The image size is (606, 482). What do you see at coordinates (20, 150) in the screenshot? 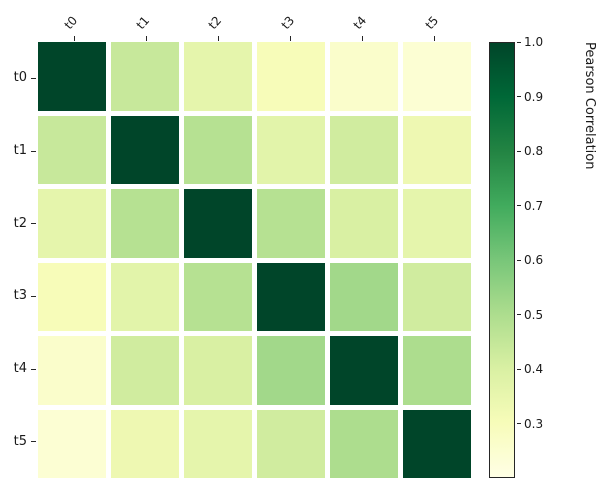
I see `y-tick-label-t1: t1` at bounding box center [20, 150].